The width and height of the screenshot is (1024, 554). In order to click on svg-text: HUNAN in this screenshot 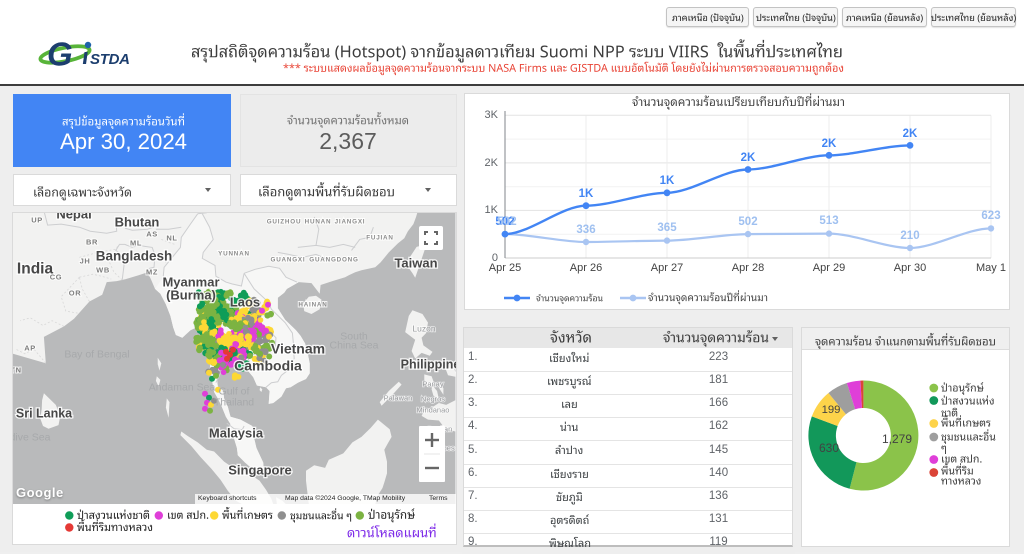, I will do `click(318, 222)`.